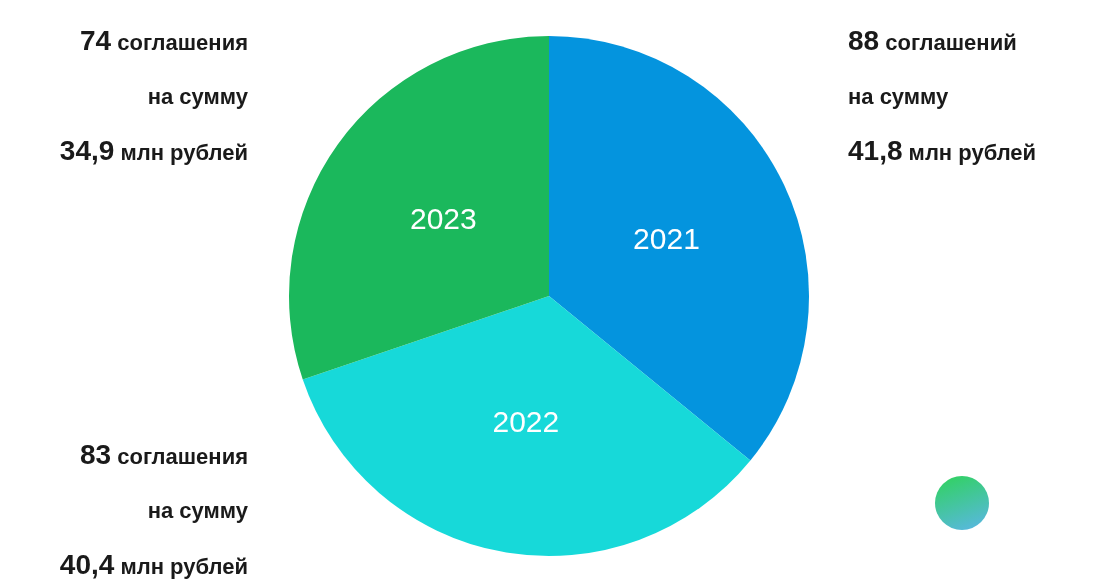 This screenshot has width=1094, height=583. Describe the element at coordinates (526, 422) in the screenshot. I see `slice-label: 2022` at that location.